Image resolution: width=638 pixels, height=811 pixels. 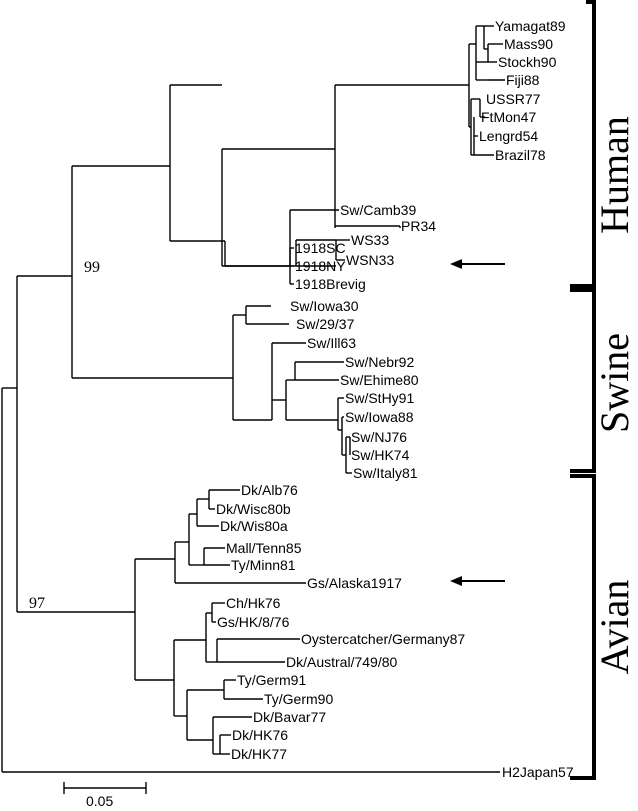 What do you see at coordinates (271, 680) in the screenshot?
I see `leaf-label: Ty/Germ91` at bounding box center [271, 680].